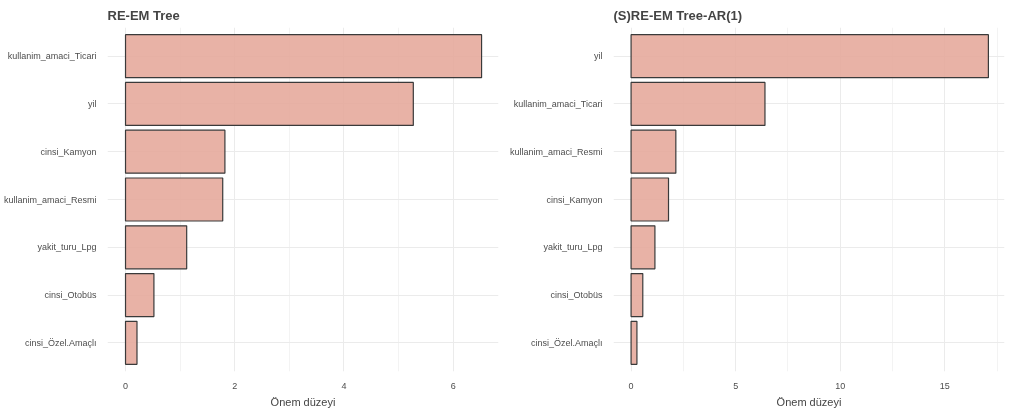 The image size is (1017, 412). Describe the element at coordinates (344, 385) in the screenshot. I see `x-tick-label: 4` at that location.